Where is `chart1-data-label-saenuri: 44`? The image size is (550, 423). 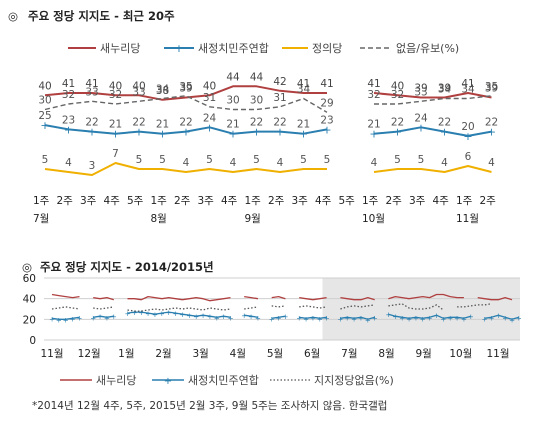
chart1-data-label-saenuri: 44 is located at coordinates (233, 77).